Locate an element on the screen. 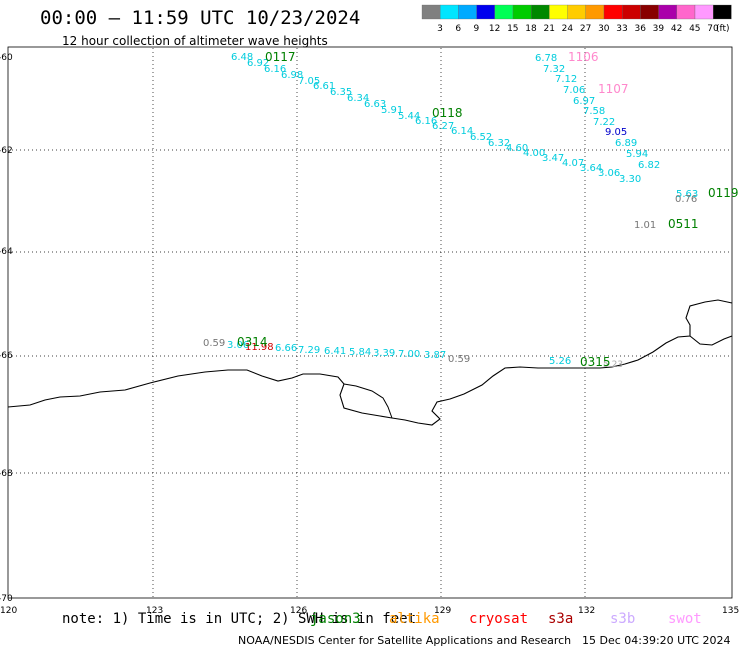 This screenshot has width=740, height=650. track-id-label: 1107 is located at coordinates (613, 89).